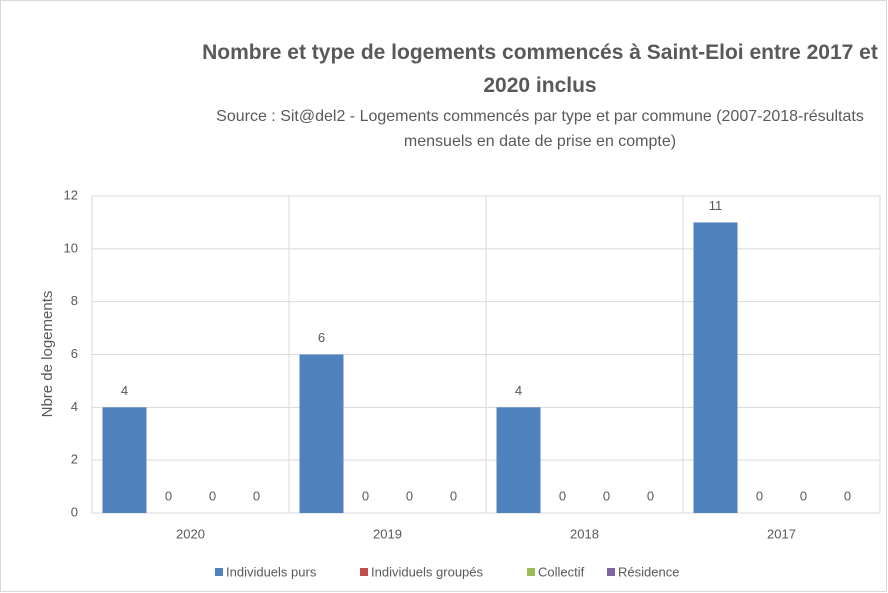 Image resolution: width=888 pixels, height=593 pixels. Describe the element at coordinates (190, 533) in the screenshot. I see `x-tick-label: 2020` at that location.